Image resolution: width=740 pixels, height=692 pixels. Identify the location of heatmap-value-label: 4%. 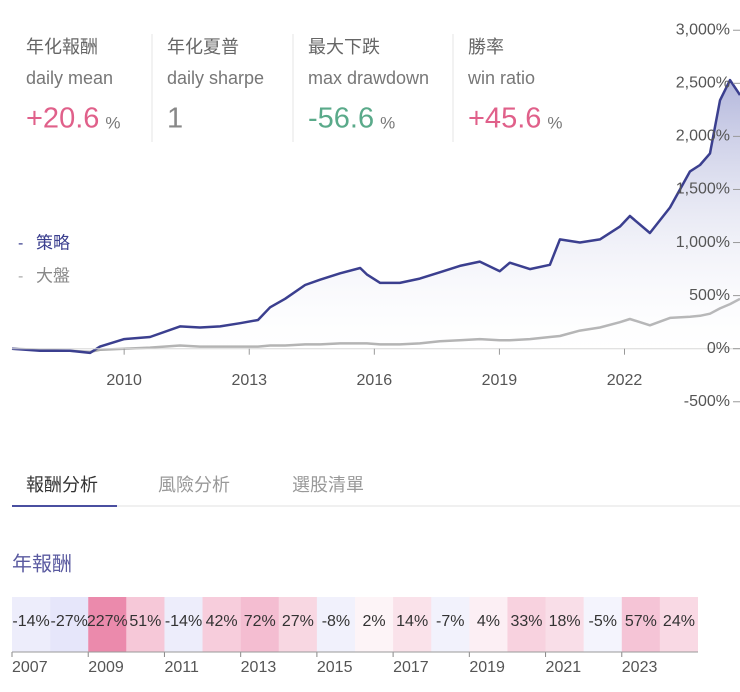
(488, 621).